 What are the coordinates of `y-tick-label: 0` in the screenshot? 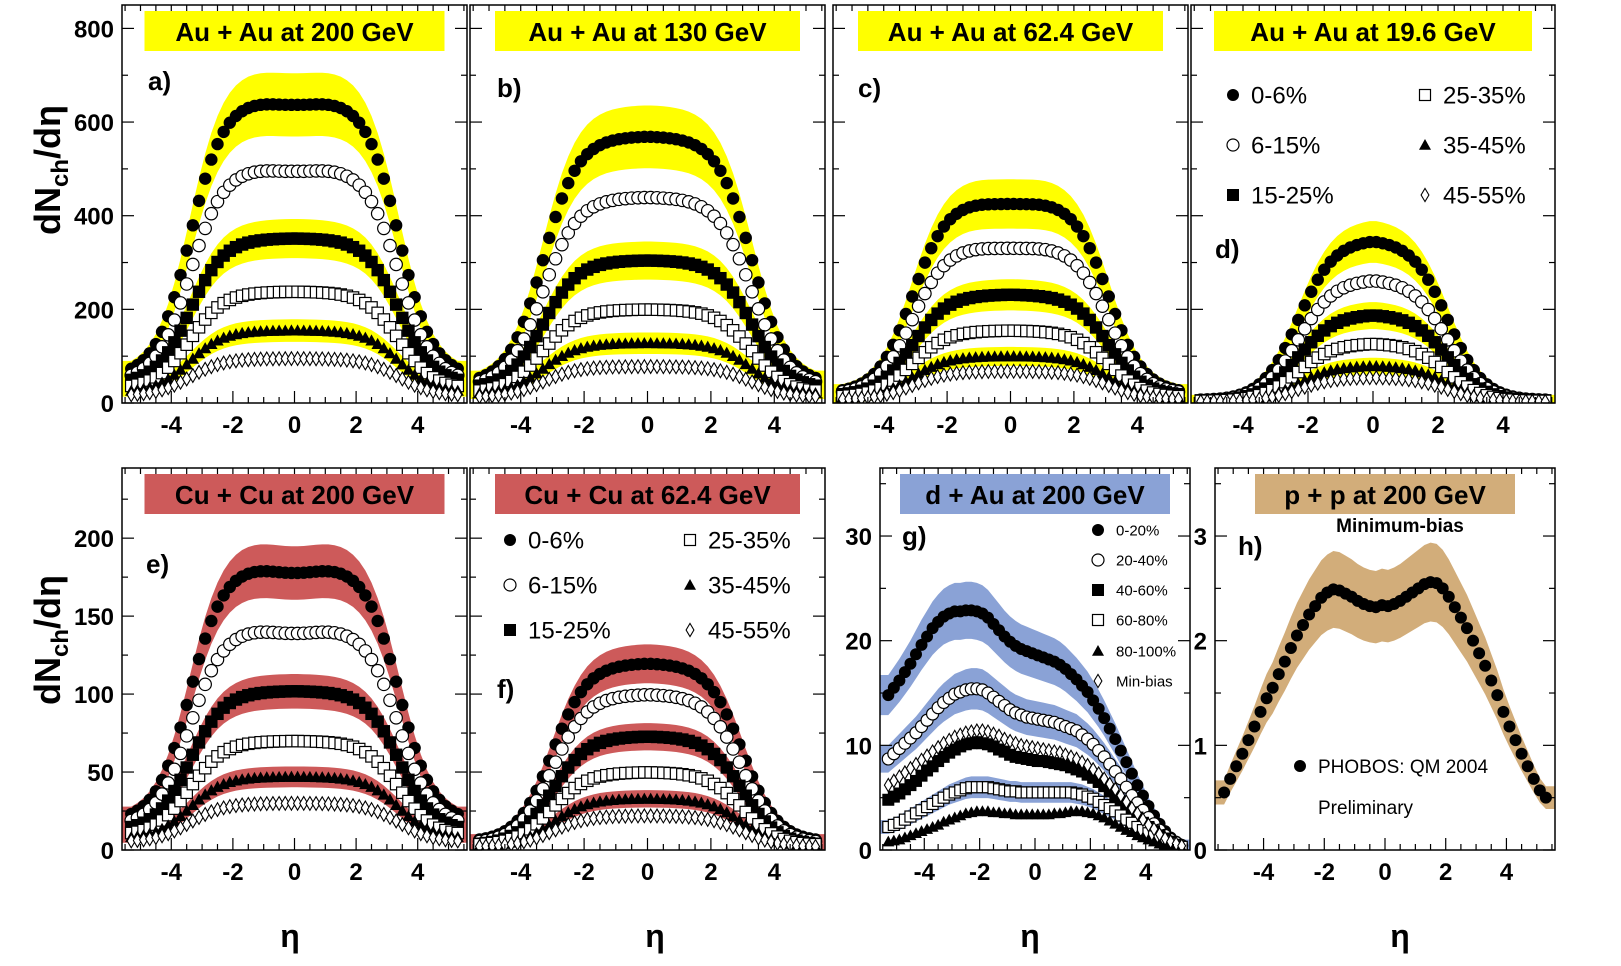 It's located at (1200, 851).